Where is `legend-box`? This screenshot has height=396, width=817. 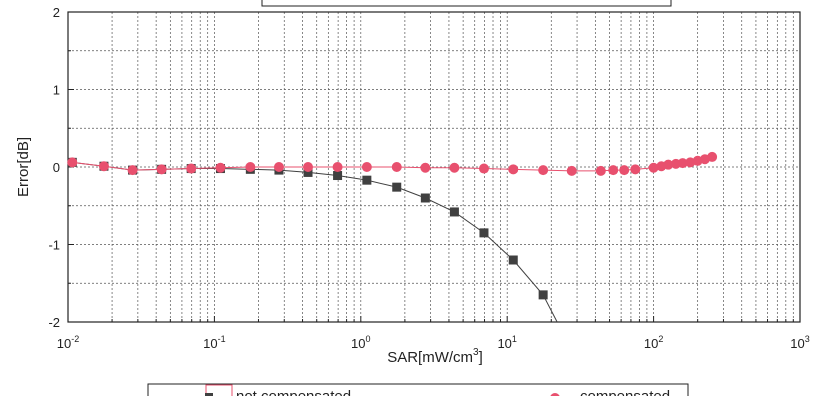 legend-box is located at coordinates (418, 389).